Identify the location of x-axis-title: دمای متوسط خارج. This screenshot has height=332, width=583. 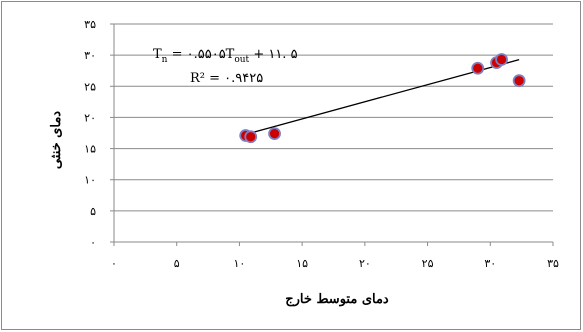
(337, 299).